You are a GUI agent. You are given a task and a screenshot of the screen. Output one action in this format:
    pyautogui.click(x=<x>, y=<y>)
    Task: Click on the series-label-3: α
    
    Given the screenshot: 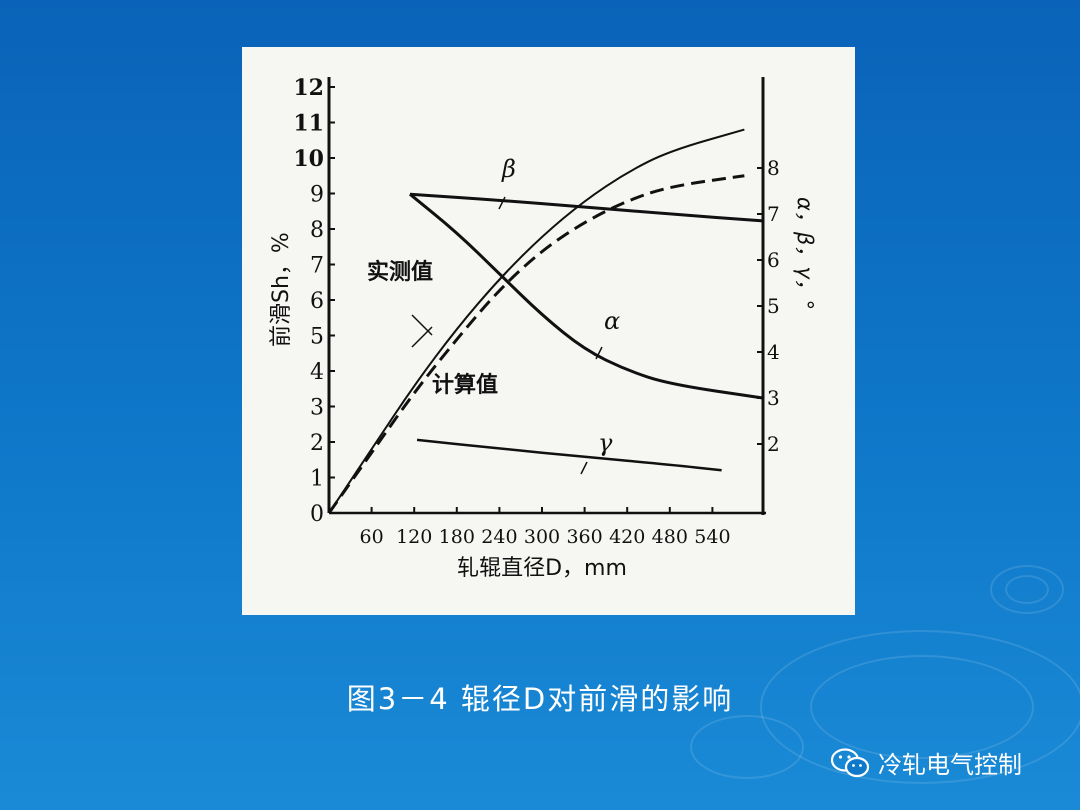 What is the action you would take?
    pyautogui.click(x=612, y=321)
    